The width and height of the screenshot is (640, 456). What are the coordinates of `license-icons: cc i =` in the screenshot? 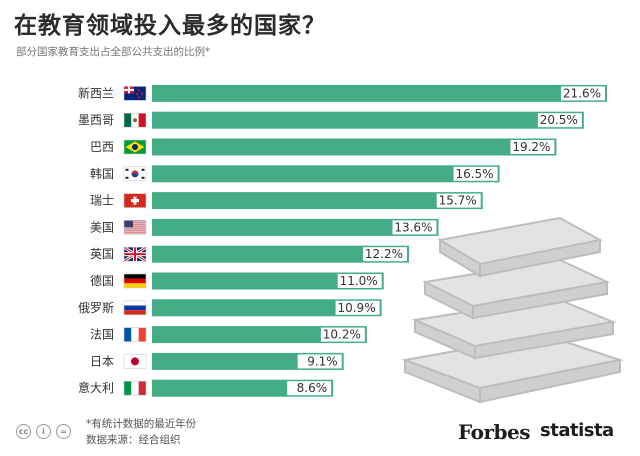 It's located at (43, 431).